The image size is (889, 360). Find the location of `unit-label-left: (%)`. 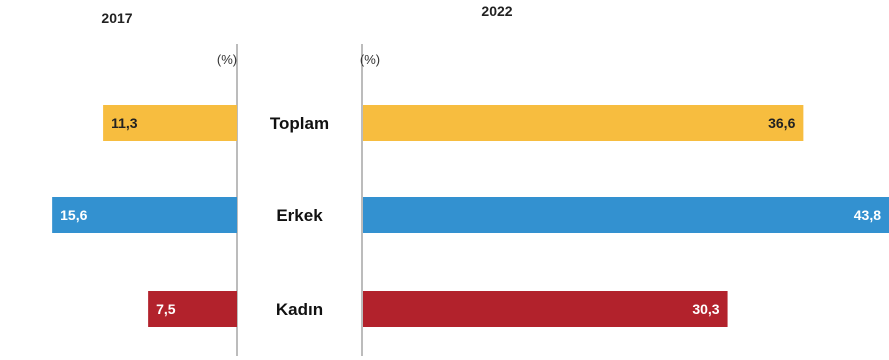

unit-label-left: (%) is located at coordinates (227, 59).